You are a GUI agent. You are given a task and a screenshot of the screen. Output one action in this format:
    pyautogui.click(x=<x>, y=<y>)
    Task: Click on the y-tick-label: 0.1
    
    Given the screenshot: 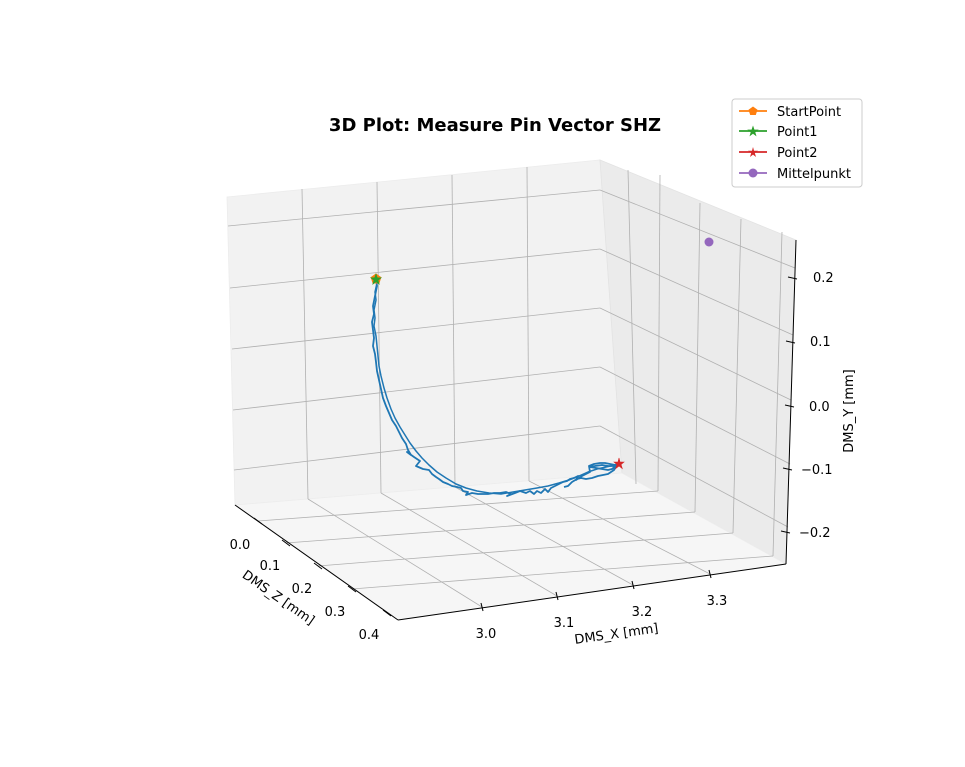 What is the action you would take?
    pyautogui.click(x=820, y=342)
    